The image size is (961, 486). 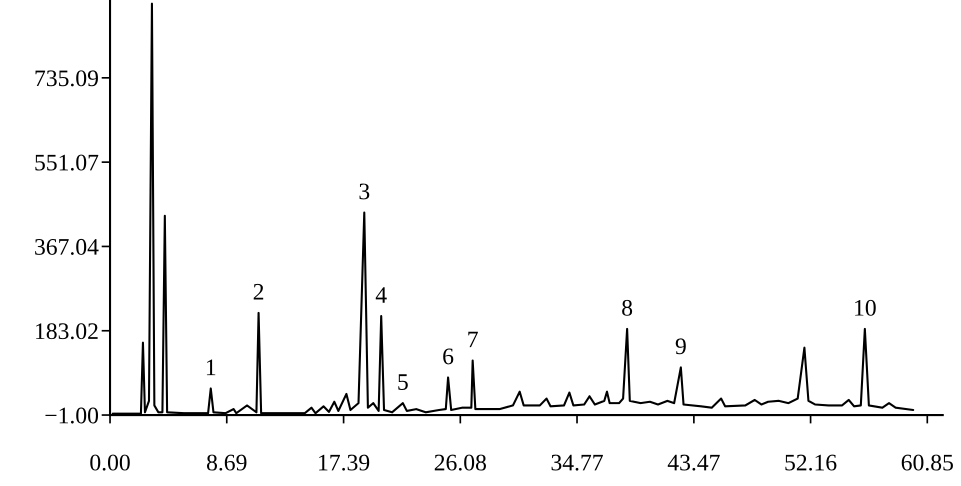 I want to click on annotation: 10, so click(x=865, y=308).